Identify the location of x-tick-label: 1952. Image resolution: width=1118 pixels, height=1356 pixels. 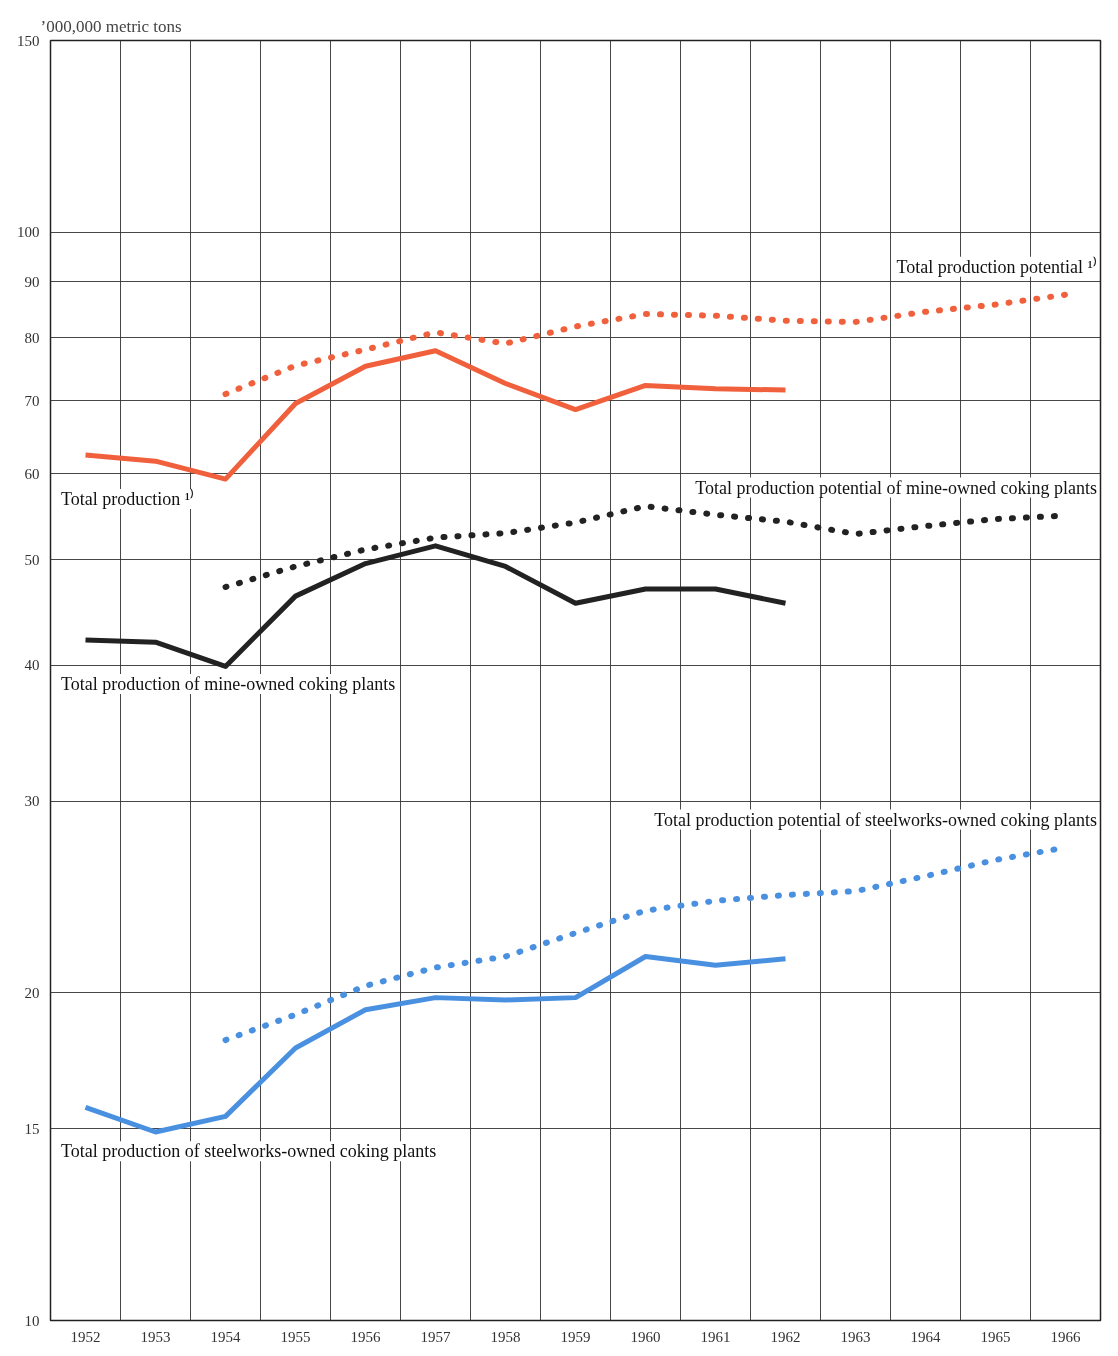
(85, 1336).